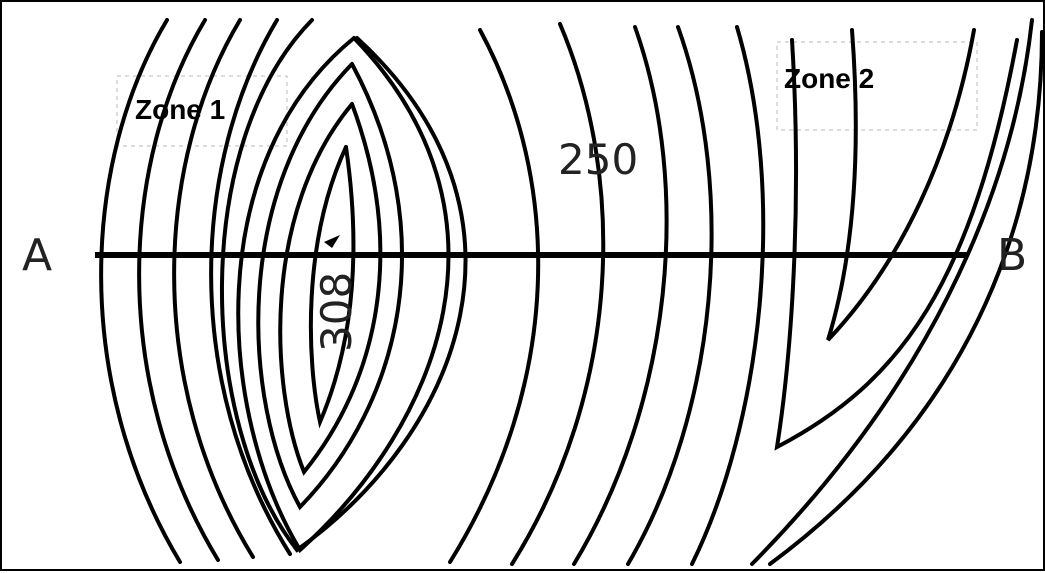  I want to click on peak-elevation-label: 308, so click(336, 312).